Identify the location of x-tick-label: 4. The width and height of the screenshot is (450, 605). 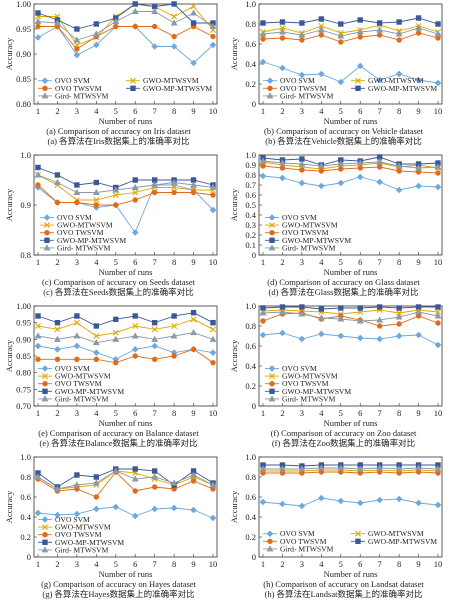
(96, 413).